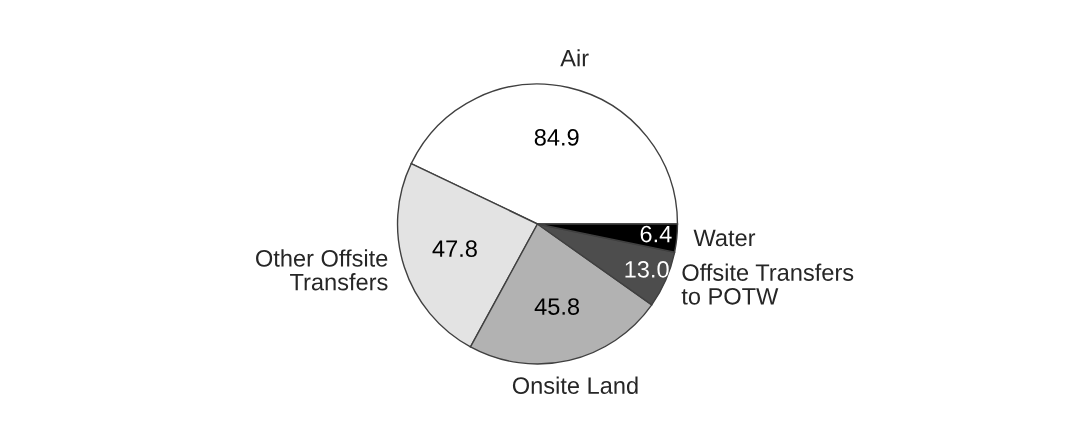 The height and width of the screenshot is (448, 1075). I want to click on data-label: 47.8, so click(454, 249).